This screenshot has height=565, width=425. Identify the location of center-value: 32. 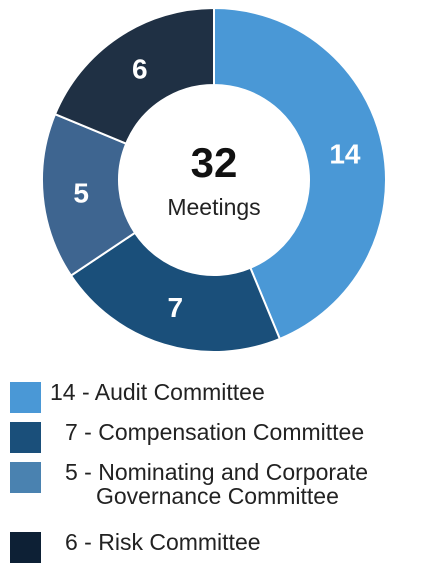
(214, 162).